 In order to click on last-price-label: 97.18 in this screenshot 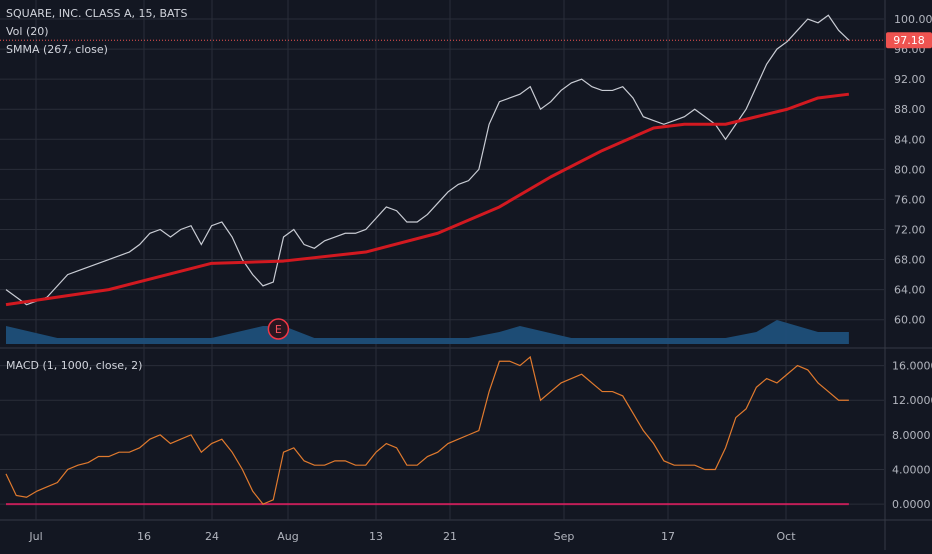, I will do `click(909, 40)`.